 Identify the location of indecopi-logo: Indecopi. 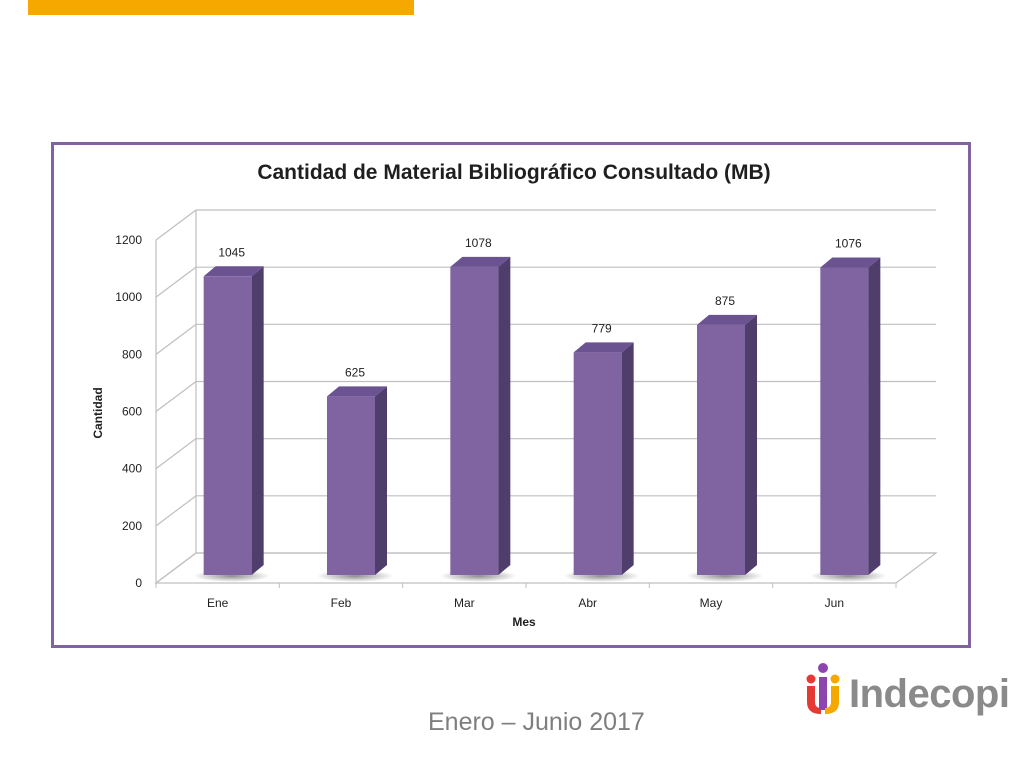
(905, 690).